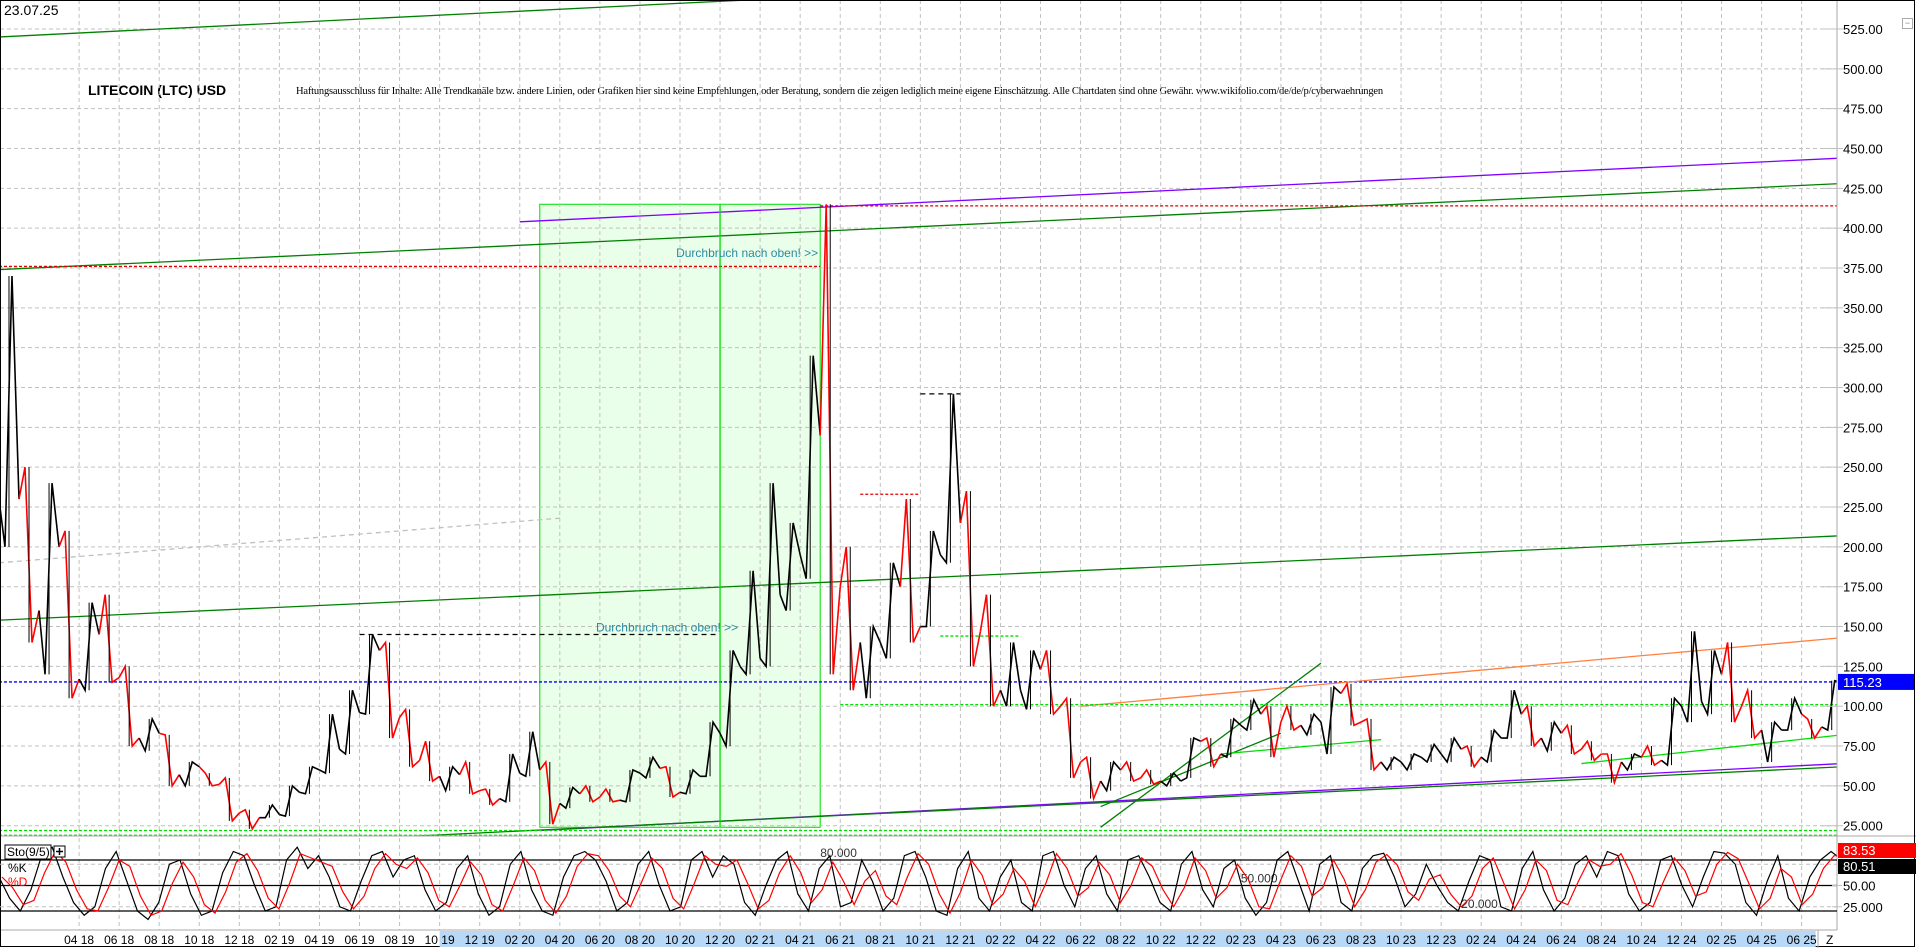 This screenshot has width=1916, height=948. I want to click on y-tick-label: 125.00, so click(1863, 666).